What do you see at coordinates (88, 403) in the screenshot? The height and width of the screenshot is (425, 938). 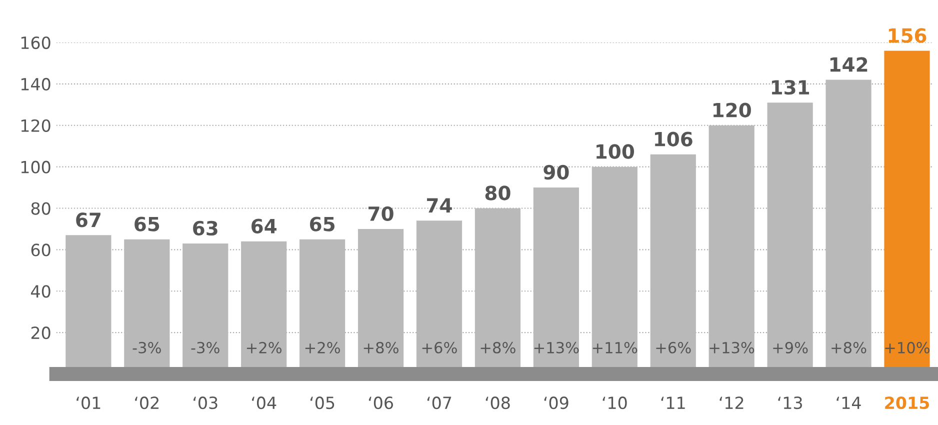 I see `x-tick-label: ‘01` at bounding box center [88, 403].